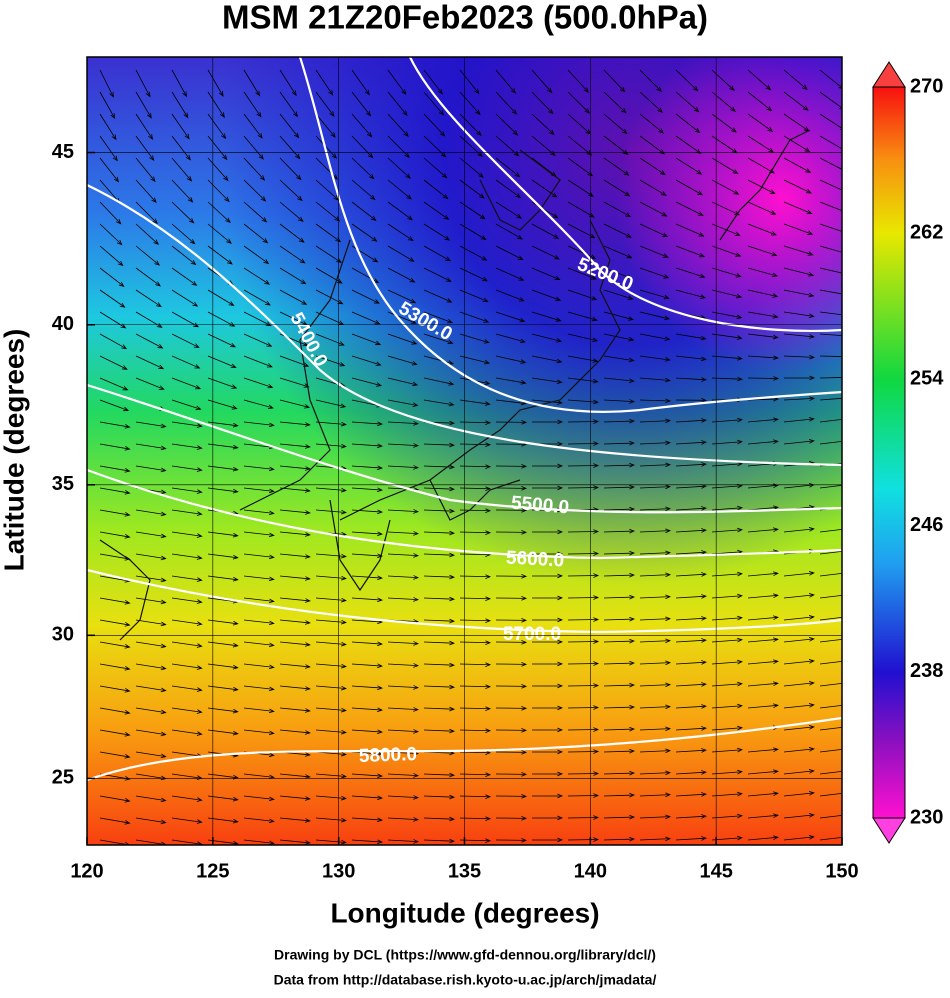 Image resolution: width=950 pixels, height=998 pixels. I want to click on y-tick-label: 45, so click(63, 152).